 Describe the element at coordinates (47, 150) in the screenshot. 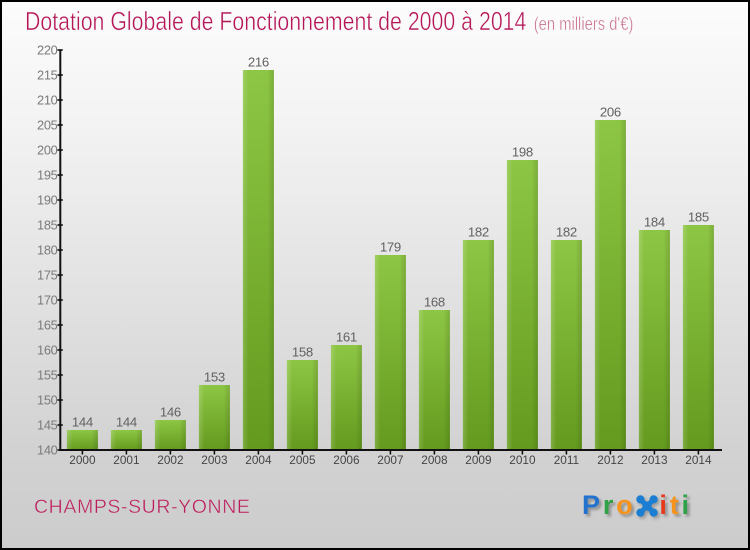

I see `svg-text: 200` at that location.